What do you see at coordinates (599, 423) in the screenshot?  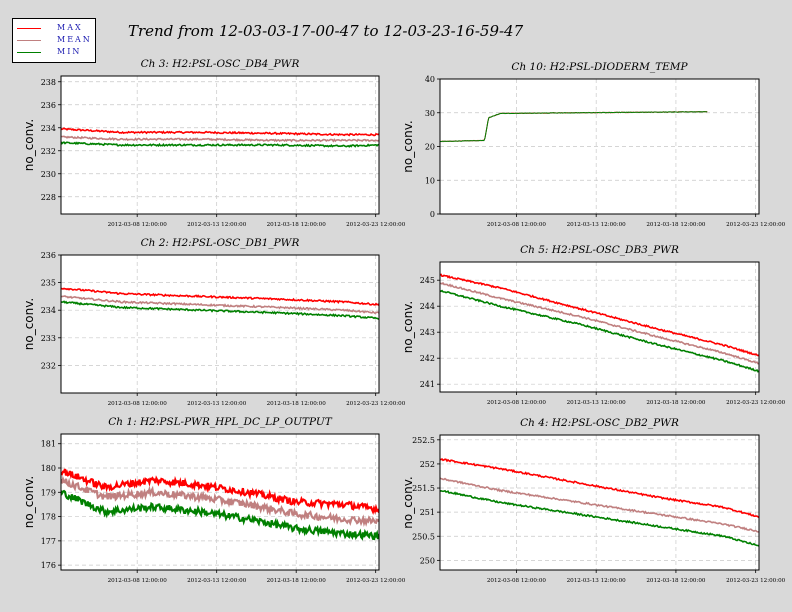 I see `chart-title: Ch 4: H2:PSL-OSC_DB2_PWR` at bounding box center [599, 423].